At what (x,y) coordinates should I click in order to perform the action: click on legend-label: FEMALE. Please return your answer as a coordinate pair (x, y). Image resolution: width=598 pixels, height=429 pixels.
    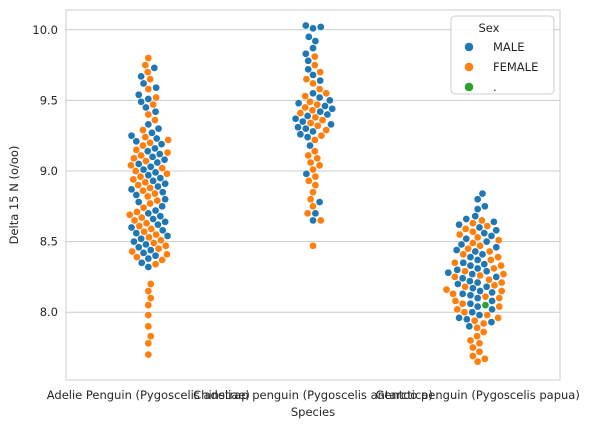
    Looking at the image, I should click on (515, 67).